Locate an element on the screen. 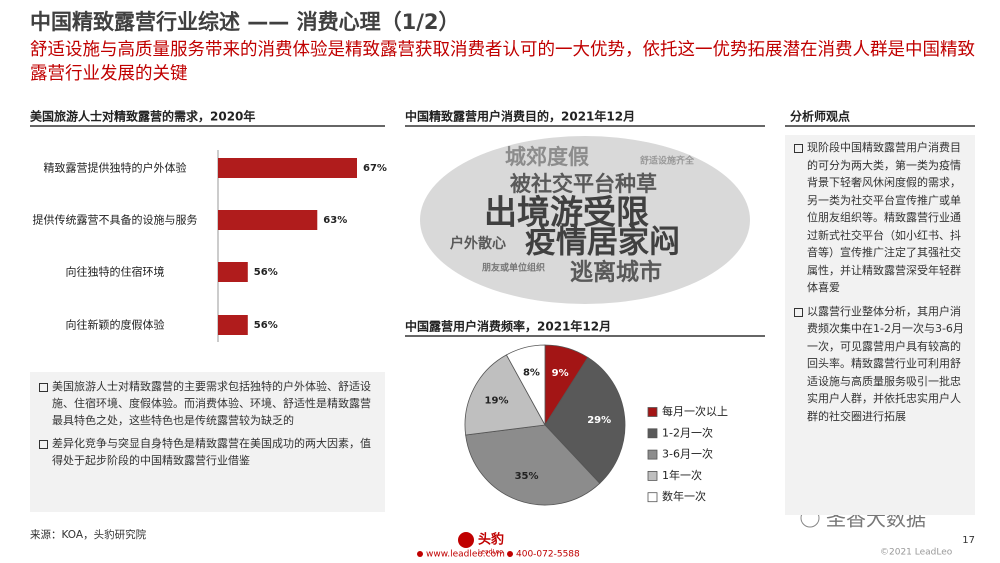 This screenshot has width=1000, height=563. category-label: 向往独特的住宿环境 is located at coordinates (115, 272).